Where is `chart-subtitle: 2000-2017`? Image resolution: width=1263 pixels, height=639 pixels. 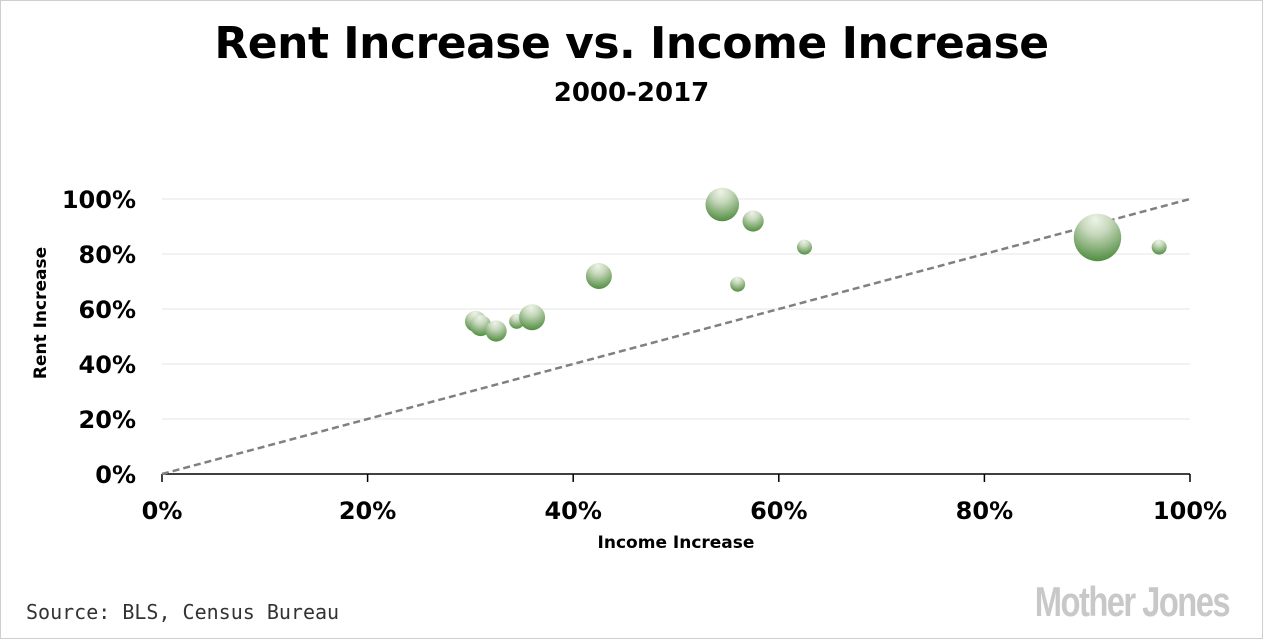
chart-subtitle: 2000-2017 is located at coordinates (631, 93).